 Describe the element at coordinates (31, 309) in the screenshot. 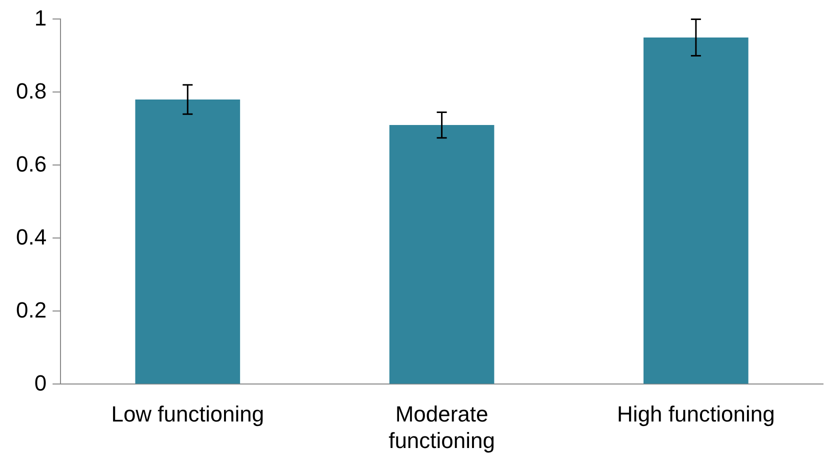

I see `y-tick-label: 0.2` at that location.